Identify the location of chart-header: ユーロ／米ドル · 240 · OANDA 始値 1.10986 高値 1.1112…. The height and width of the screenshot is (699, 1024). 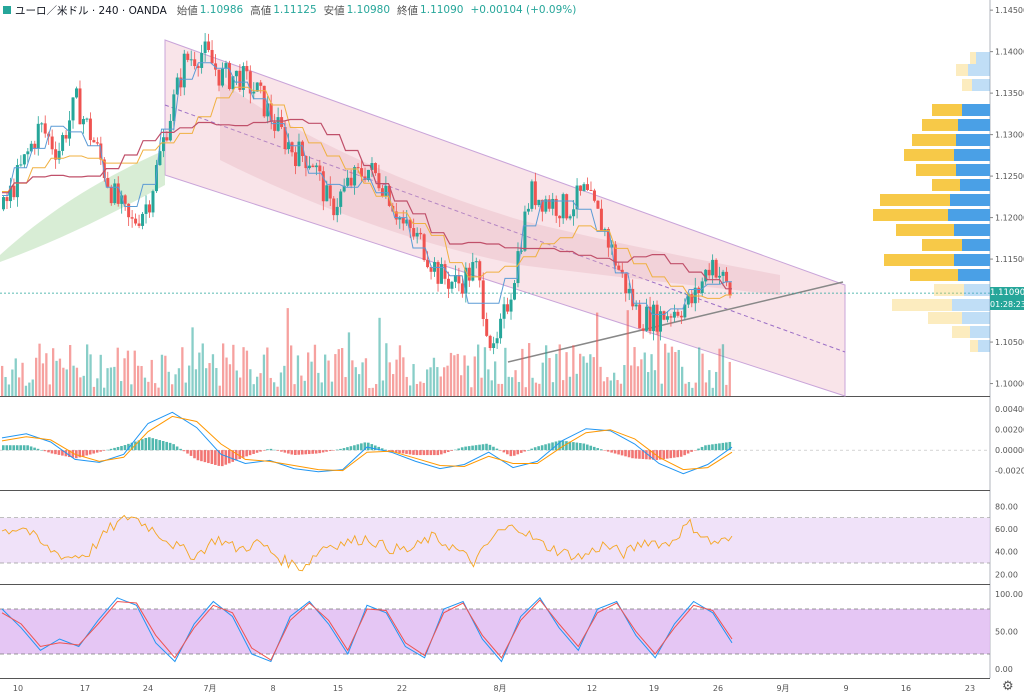
(495, 10).